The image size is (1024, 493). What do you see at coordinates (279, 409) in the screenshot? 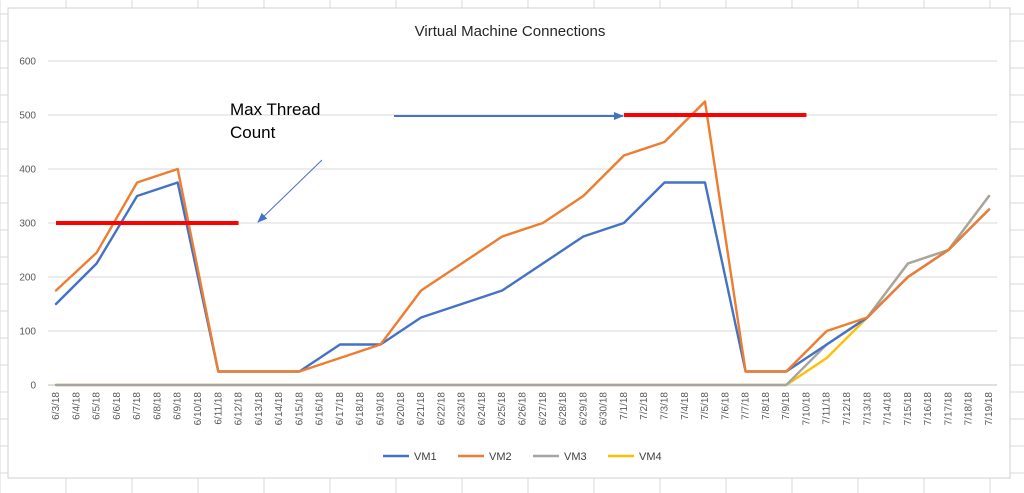
I see `x-tick-label: 6/14/18` at bounding box center [279, 409].